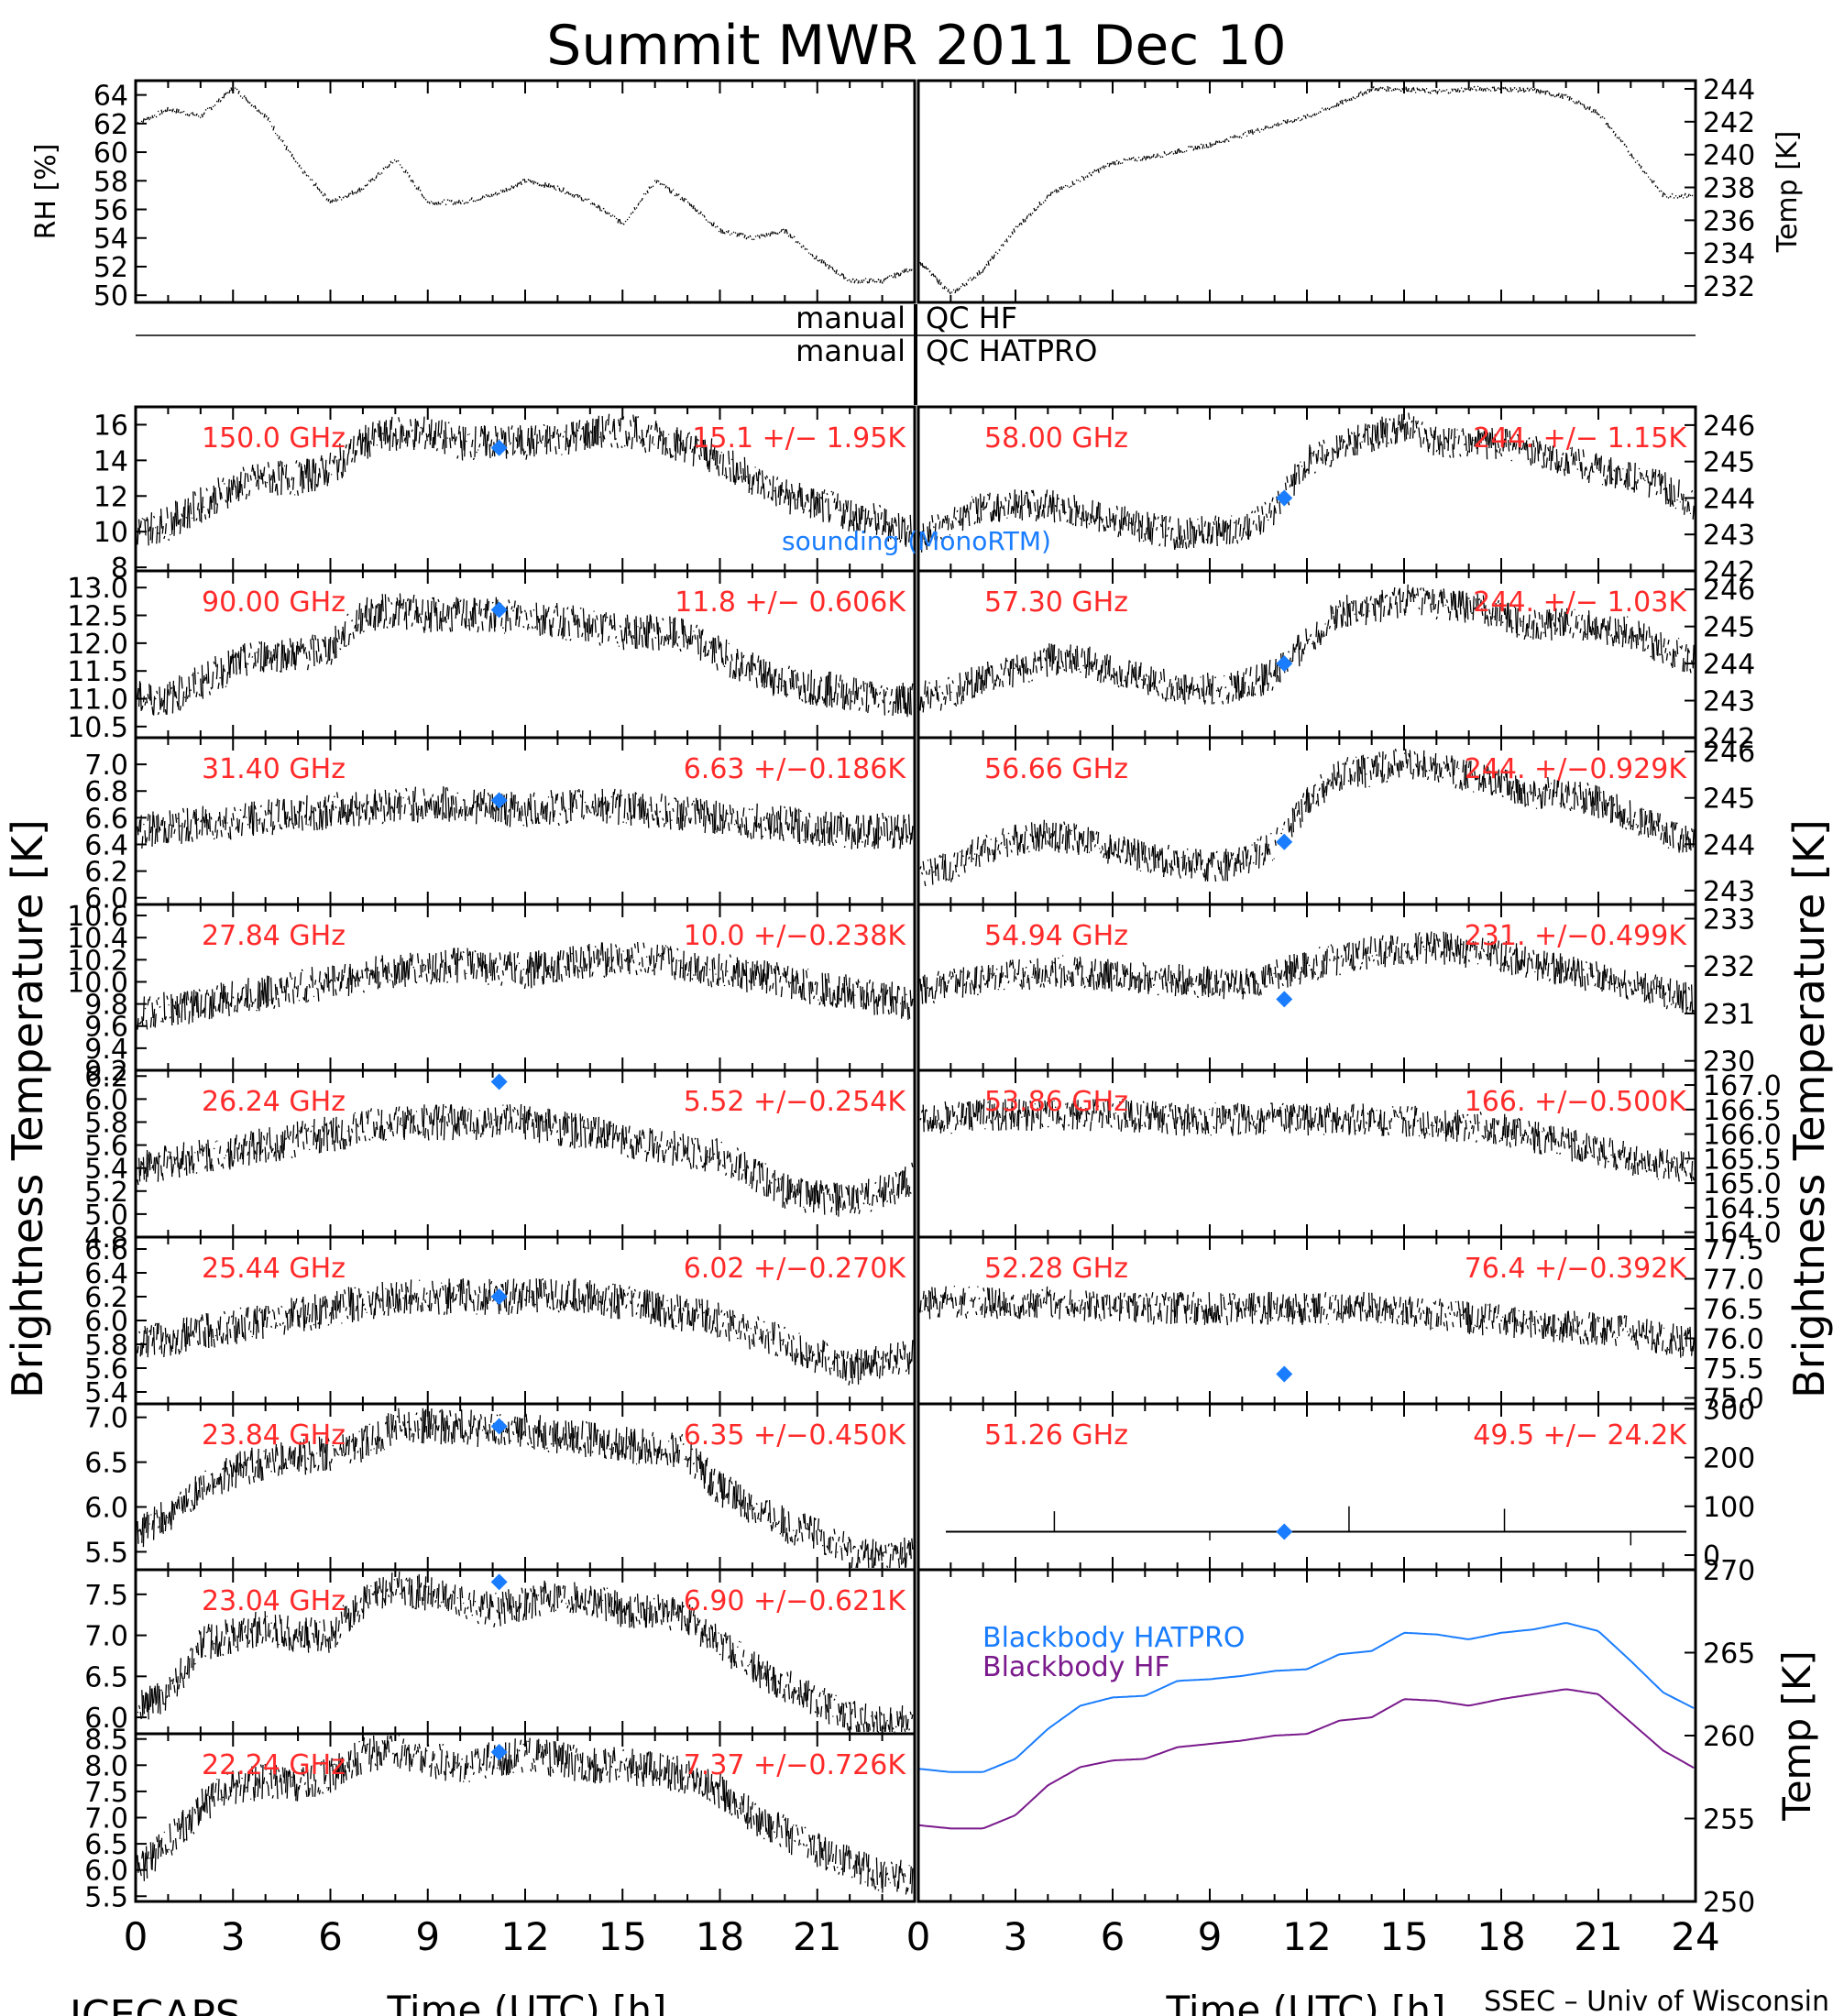 The width and height of the screenshot is (1833, 2016). Describe the element at coordinates (27, 1108) in the screenshot. I see `y-label-left: Brightness Temperature [K]` at that location.